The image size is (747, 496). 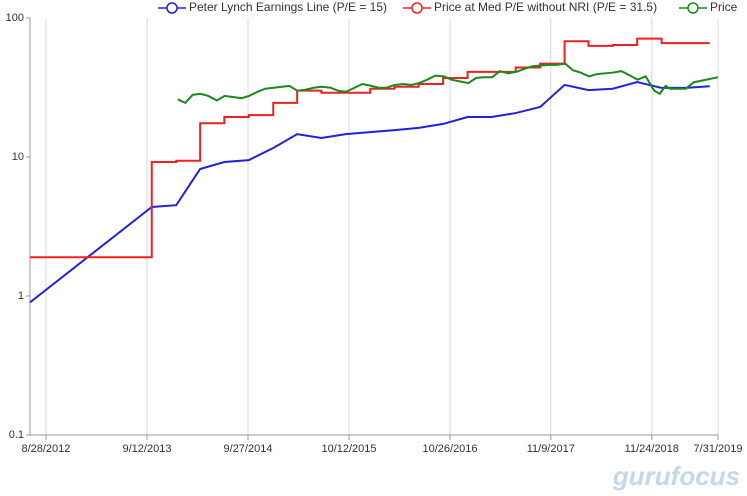 I want to click on legend-label: Price, so click(x=724, y=7).